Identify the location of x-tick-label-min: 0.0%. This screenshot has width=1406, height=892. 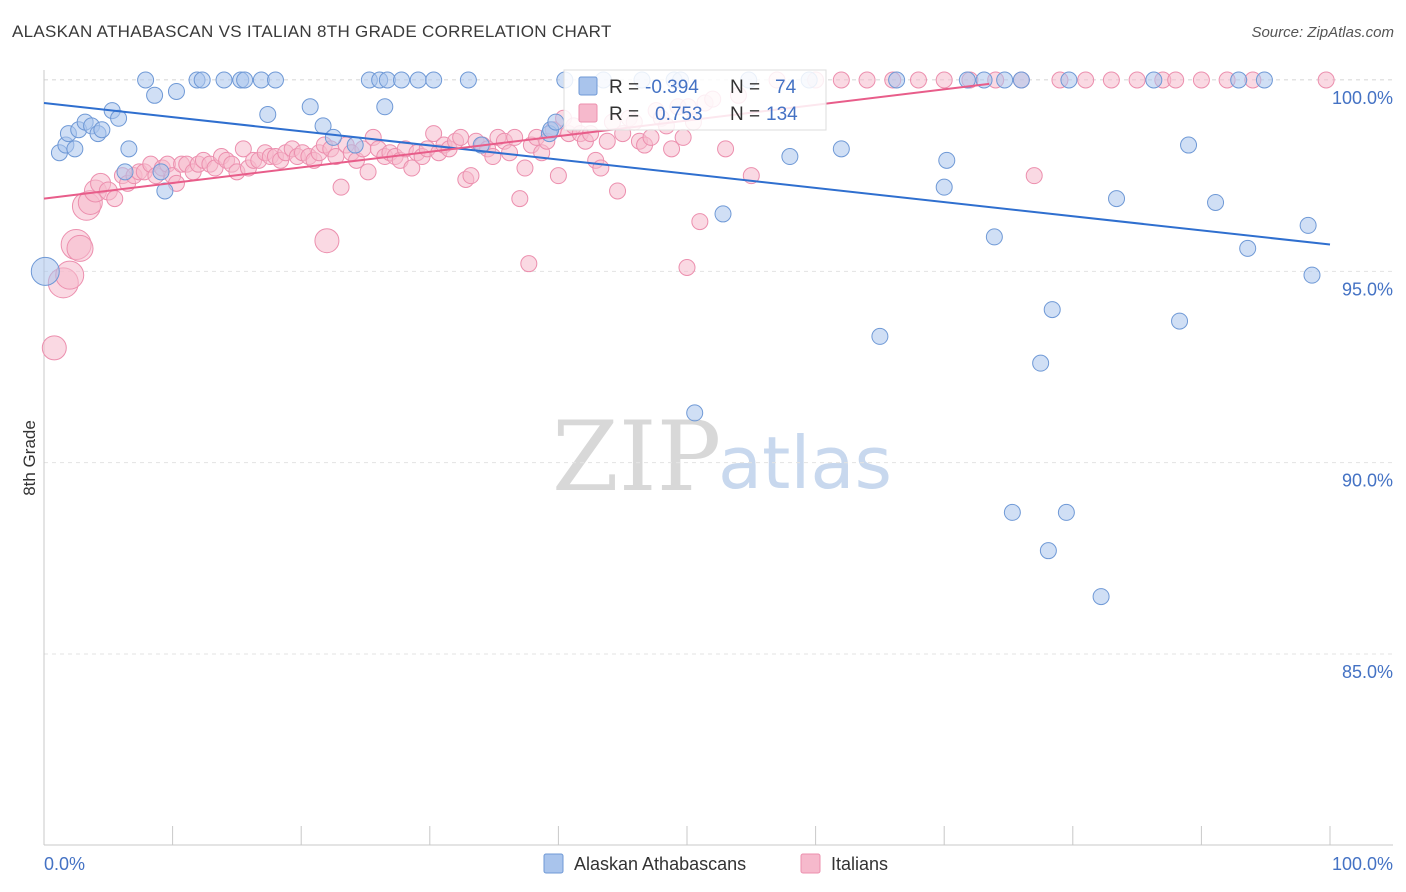
(64, 864).